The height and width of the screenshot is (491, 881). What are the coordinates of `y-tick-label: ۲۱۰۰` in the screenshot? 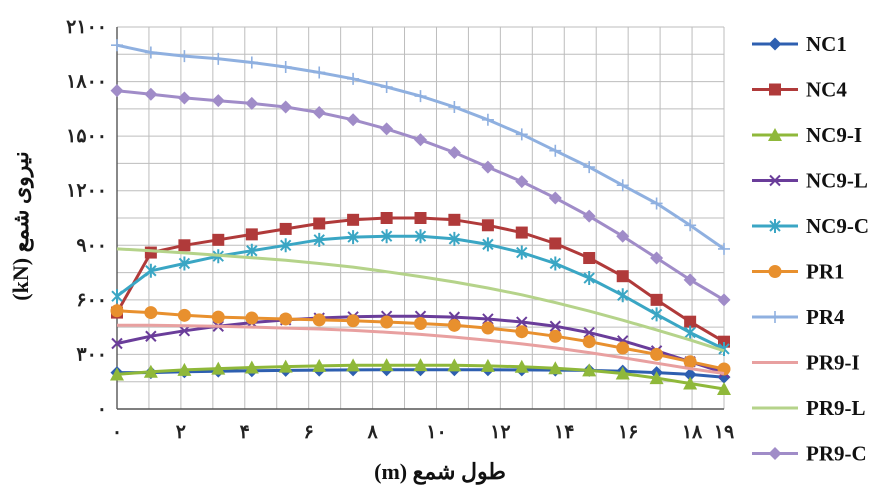 It's located at (86, 27).